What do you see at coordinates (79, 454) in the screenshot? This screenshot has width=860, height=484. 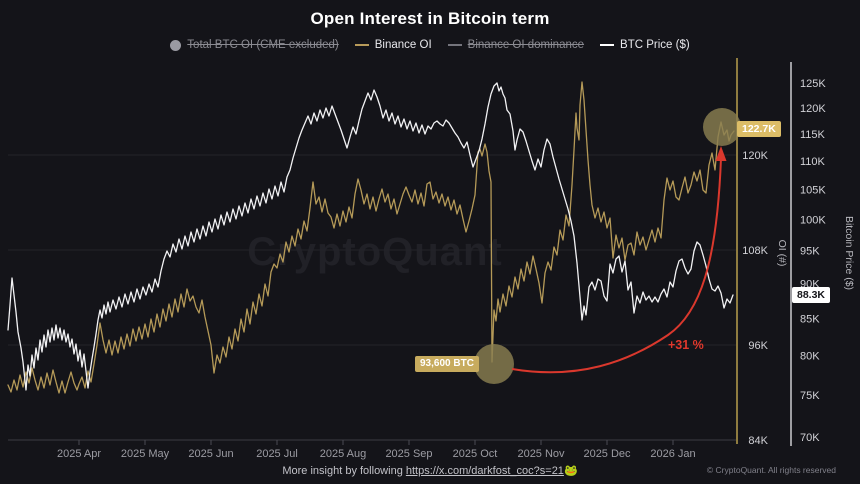 I see `x-axis-label: 2025 Apr` at bounding box center [79, 454].